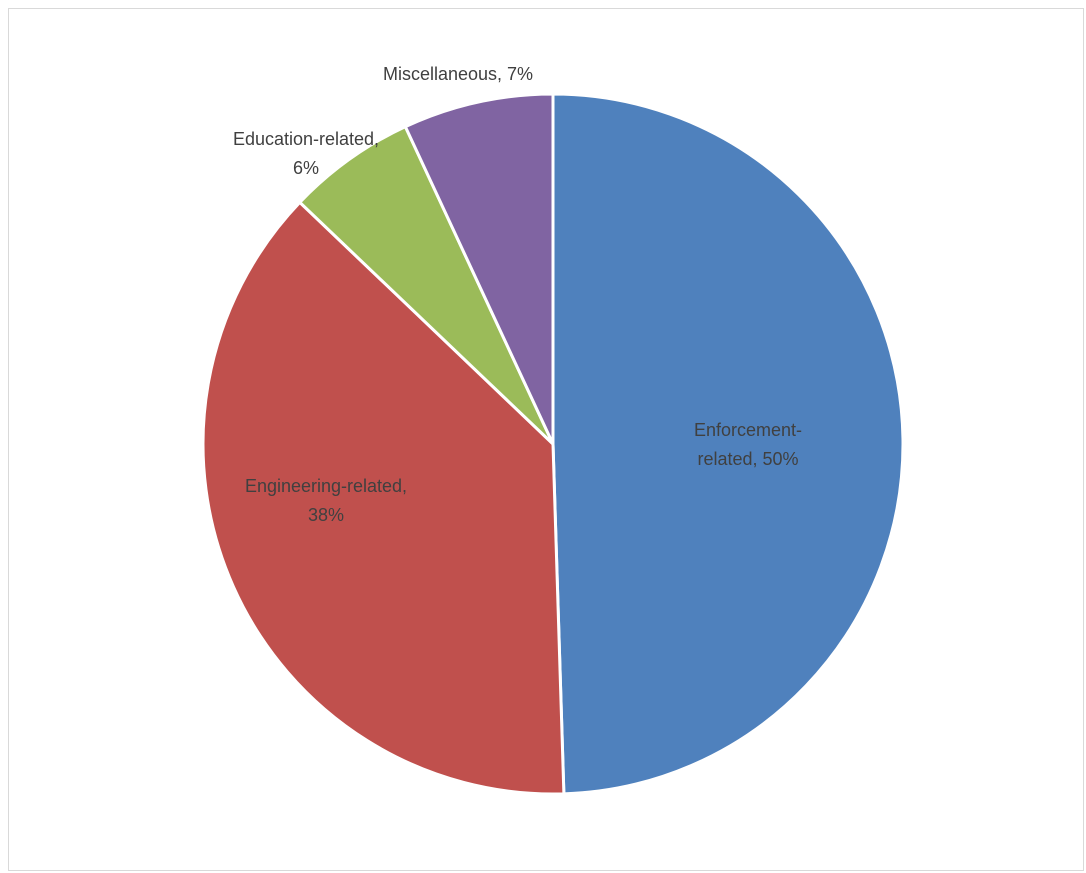 The width and height of the screenshot is (1086, 873). I want to click on data-label-education-related: Education-related, 6%, so click(306, 153).